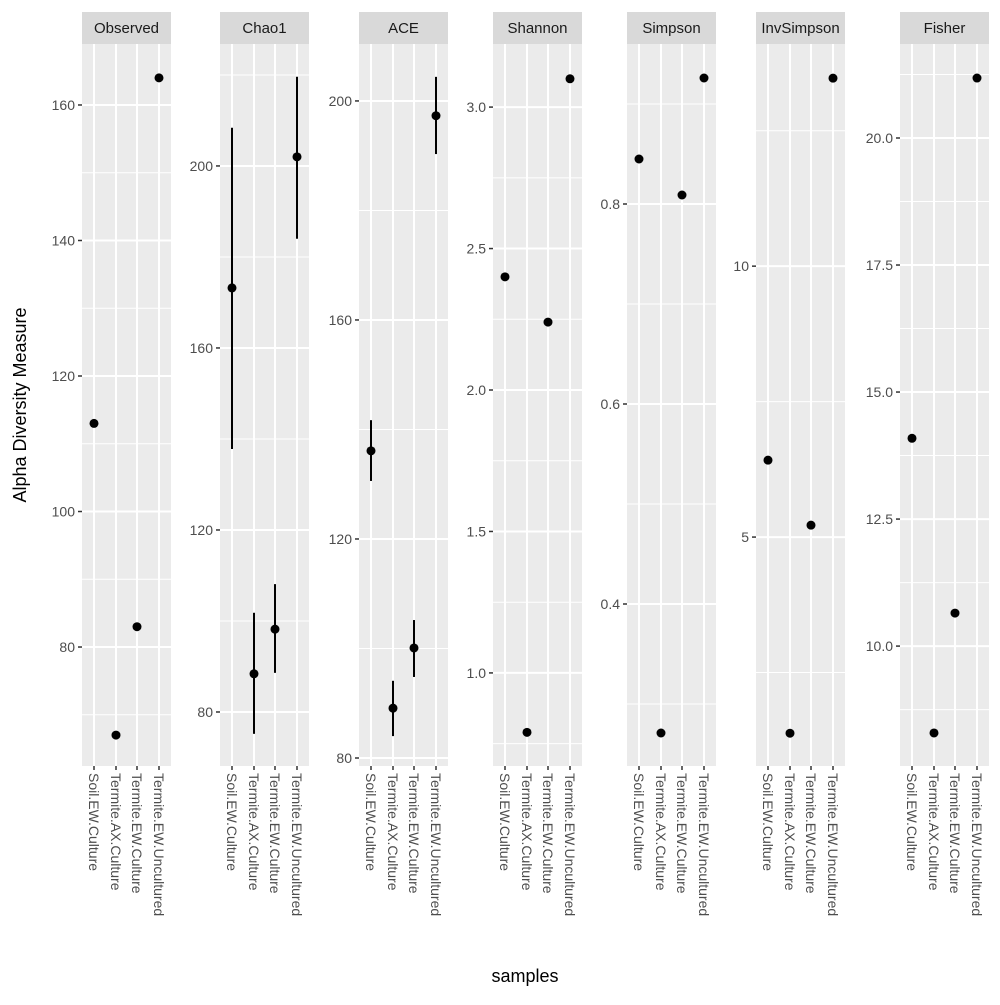 The height and width of the screenshot is (1005, 1000). Describe the element at coordinates (477, 249) in the screenshot. I see `y-tick-label: 2.5` at that location.